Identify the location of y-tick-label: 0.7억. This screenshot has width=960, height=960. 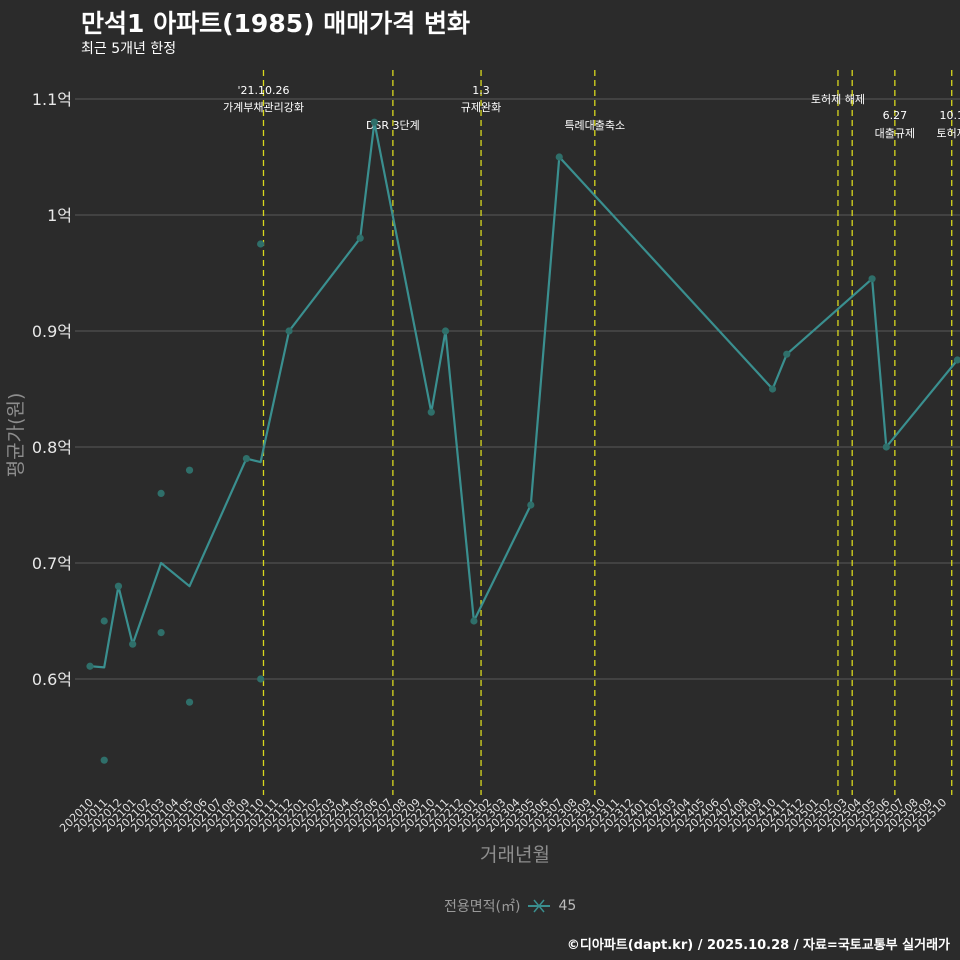
(52, 563).